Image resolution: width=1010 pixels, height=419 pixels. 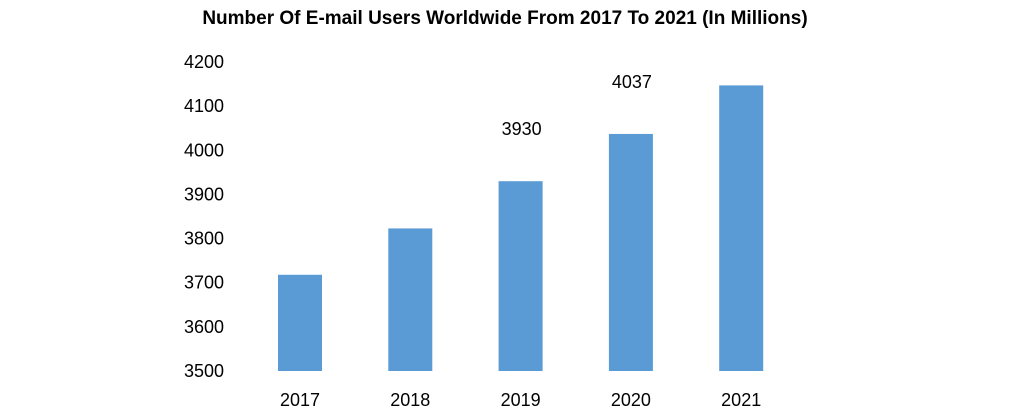 I want to click on x-tick-label: 2017, so click(x=300, y=400).